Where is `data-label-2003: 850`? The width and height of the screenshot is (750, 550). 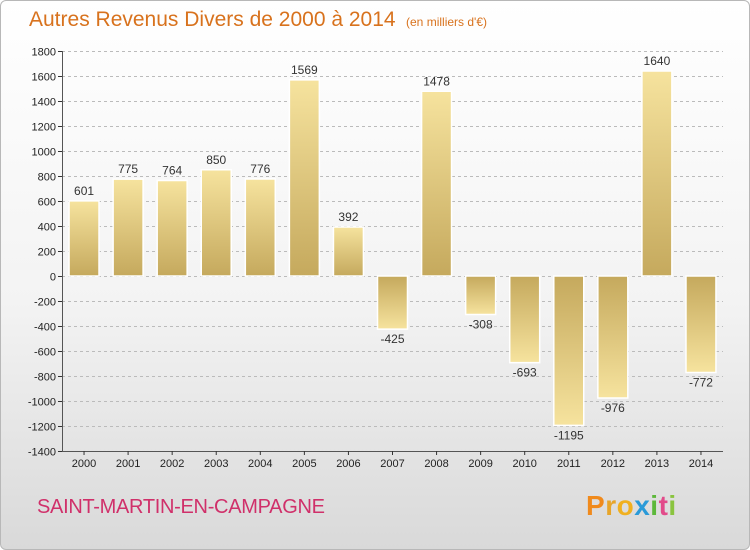
data-label-2003: 850 is located at coordinates (216, 160).